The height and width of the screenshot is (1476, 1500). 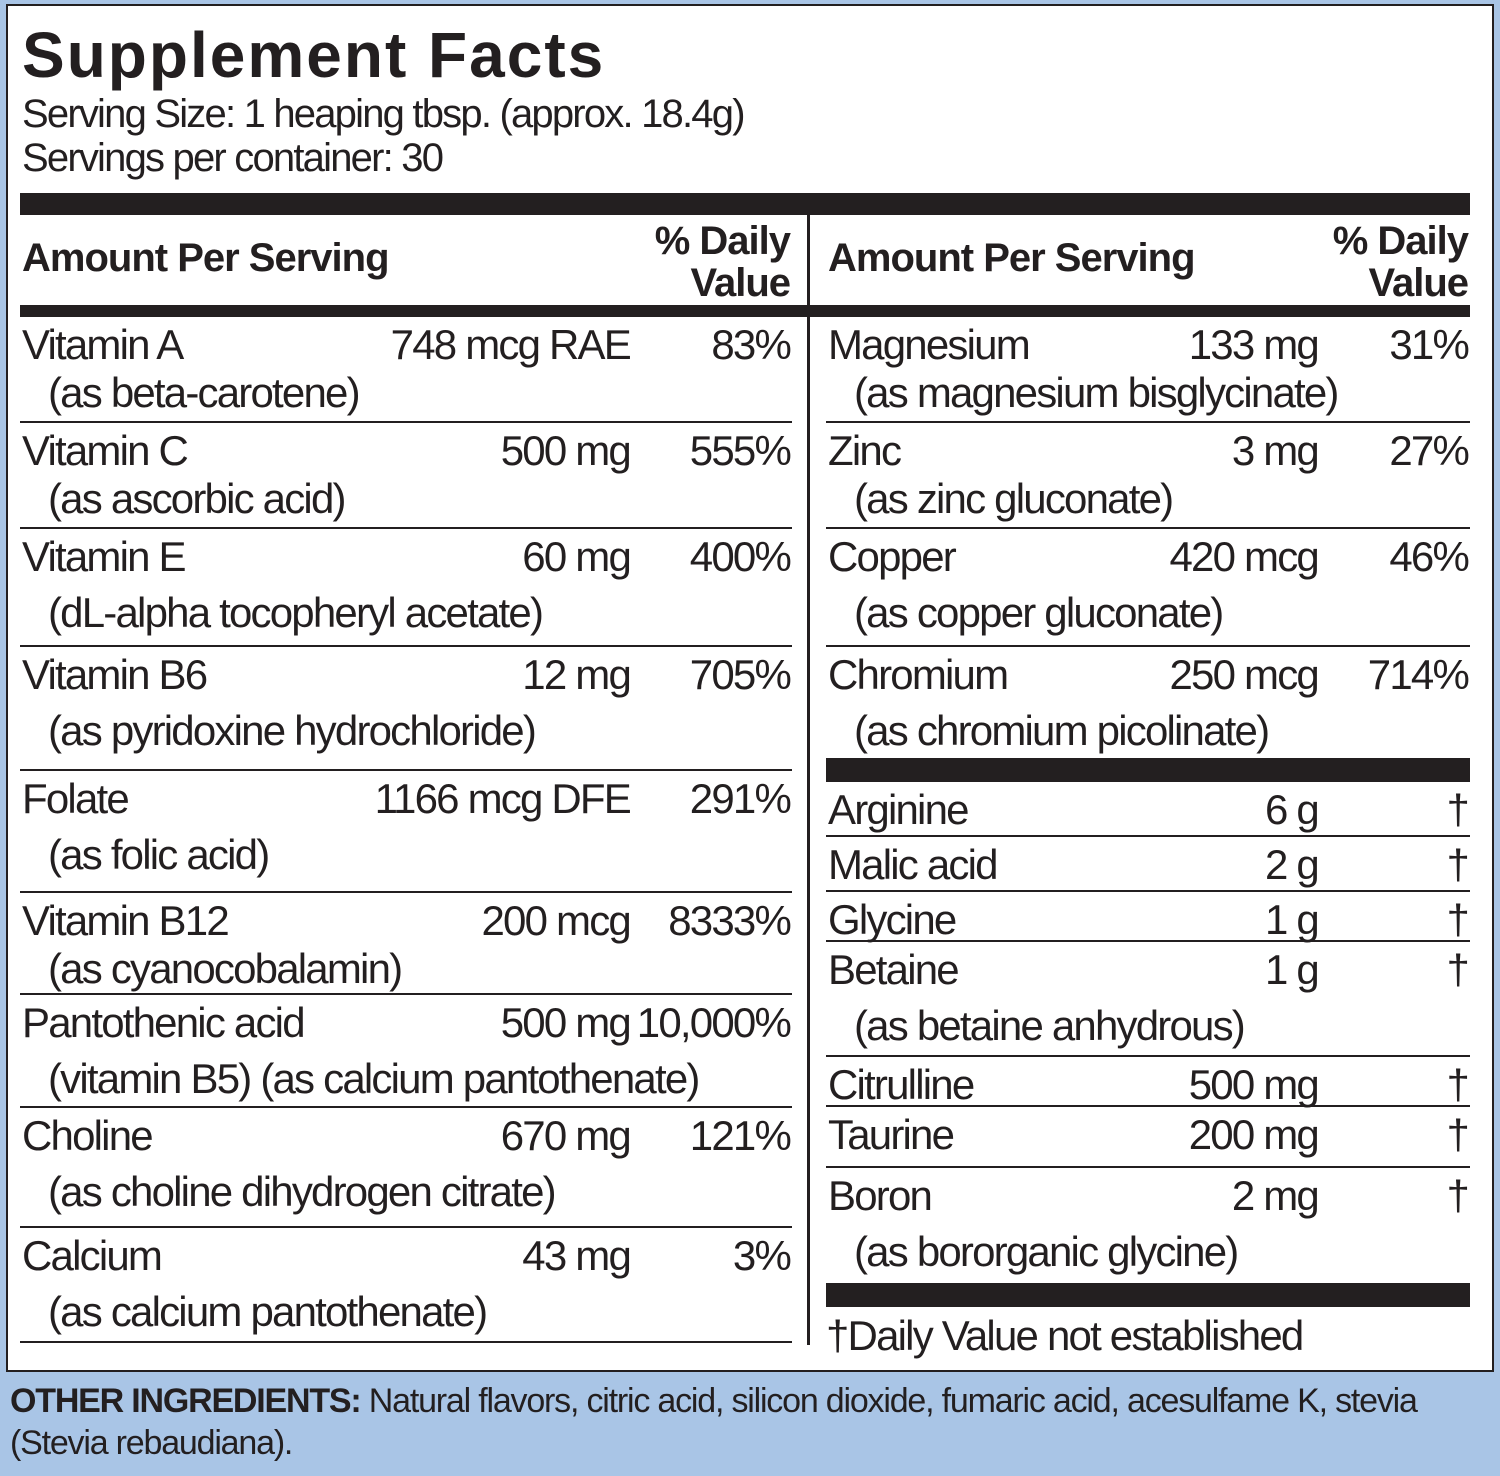 I want to click on nutrient-form: (as zinc gluconate), so click(x=1014, y=498).